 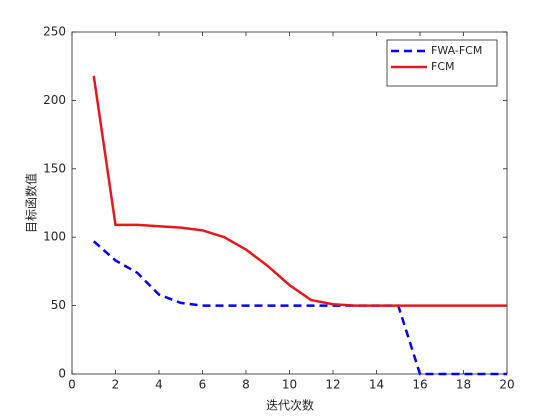 What do you see at coordinates (54, 237) in the screenshot?
I see `y-tick-label: 100` at bounding box center [54, 237].